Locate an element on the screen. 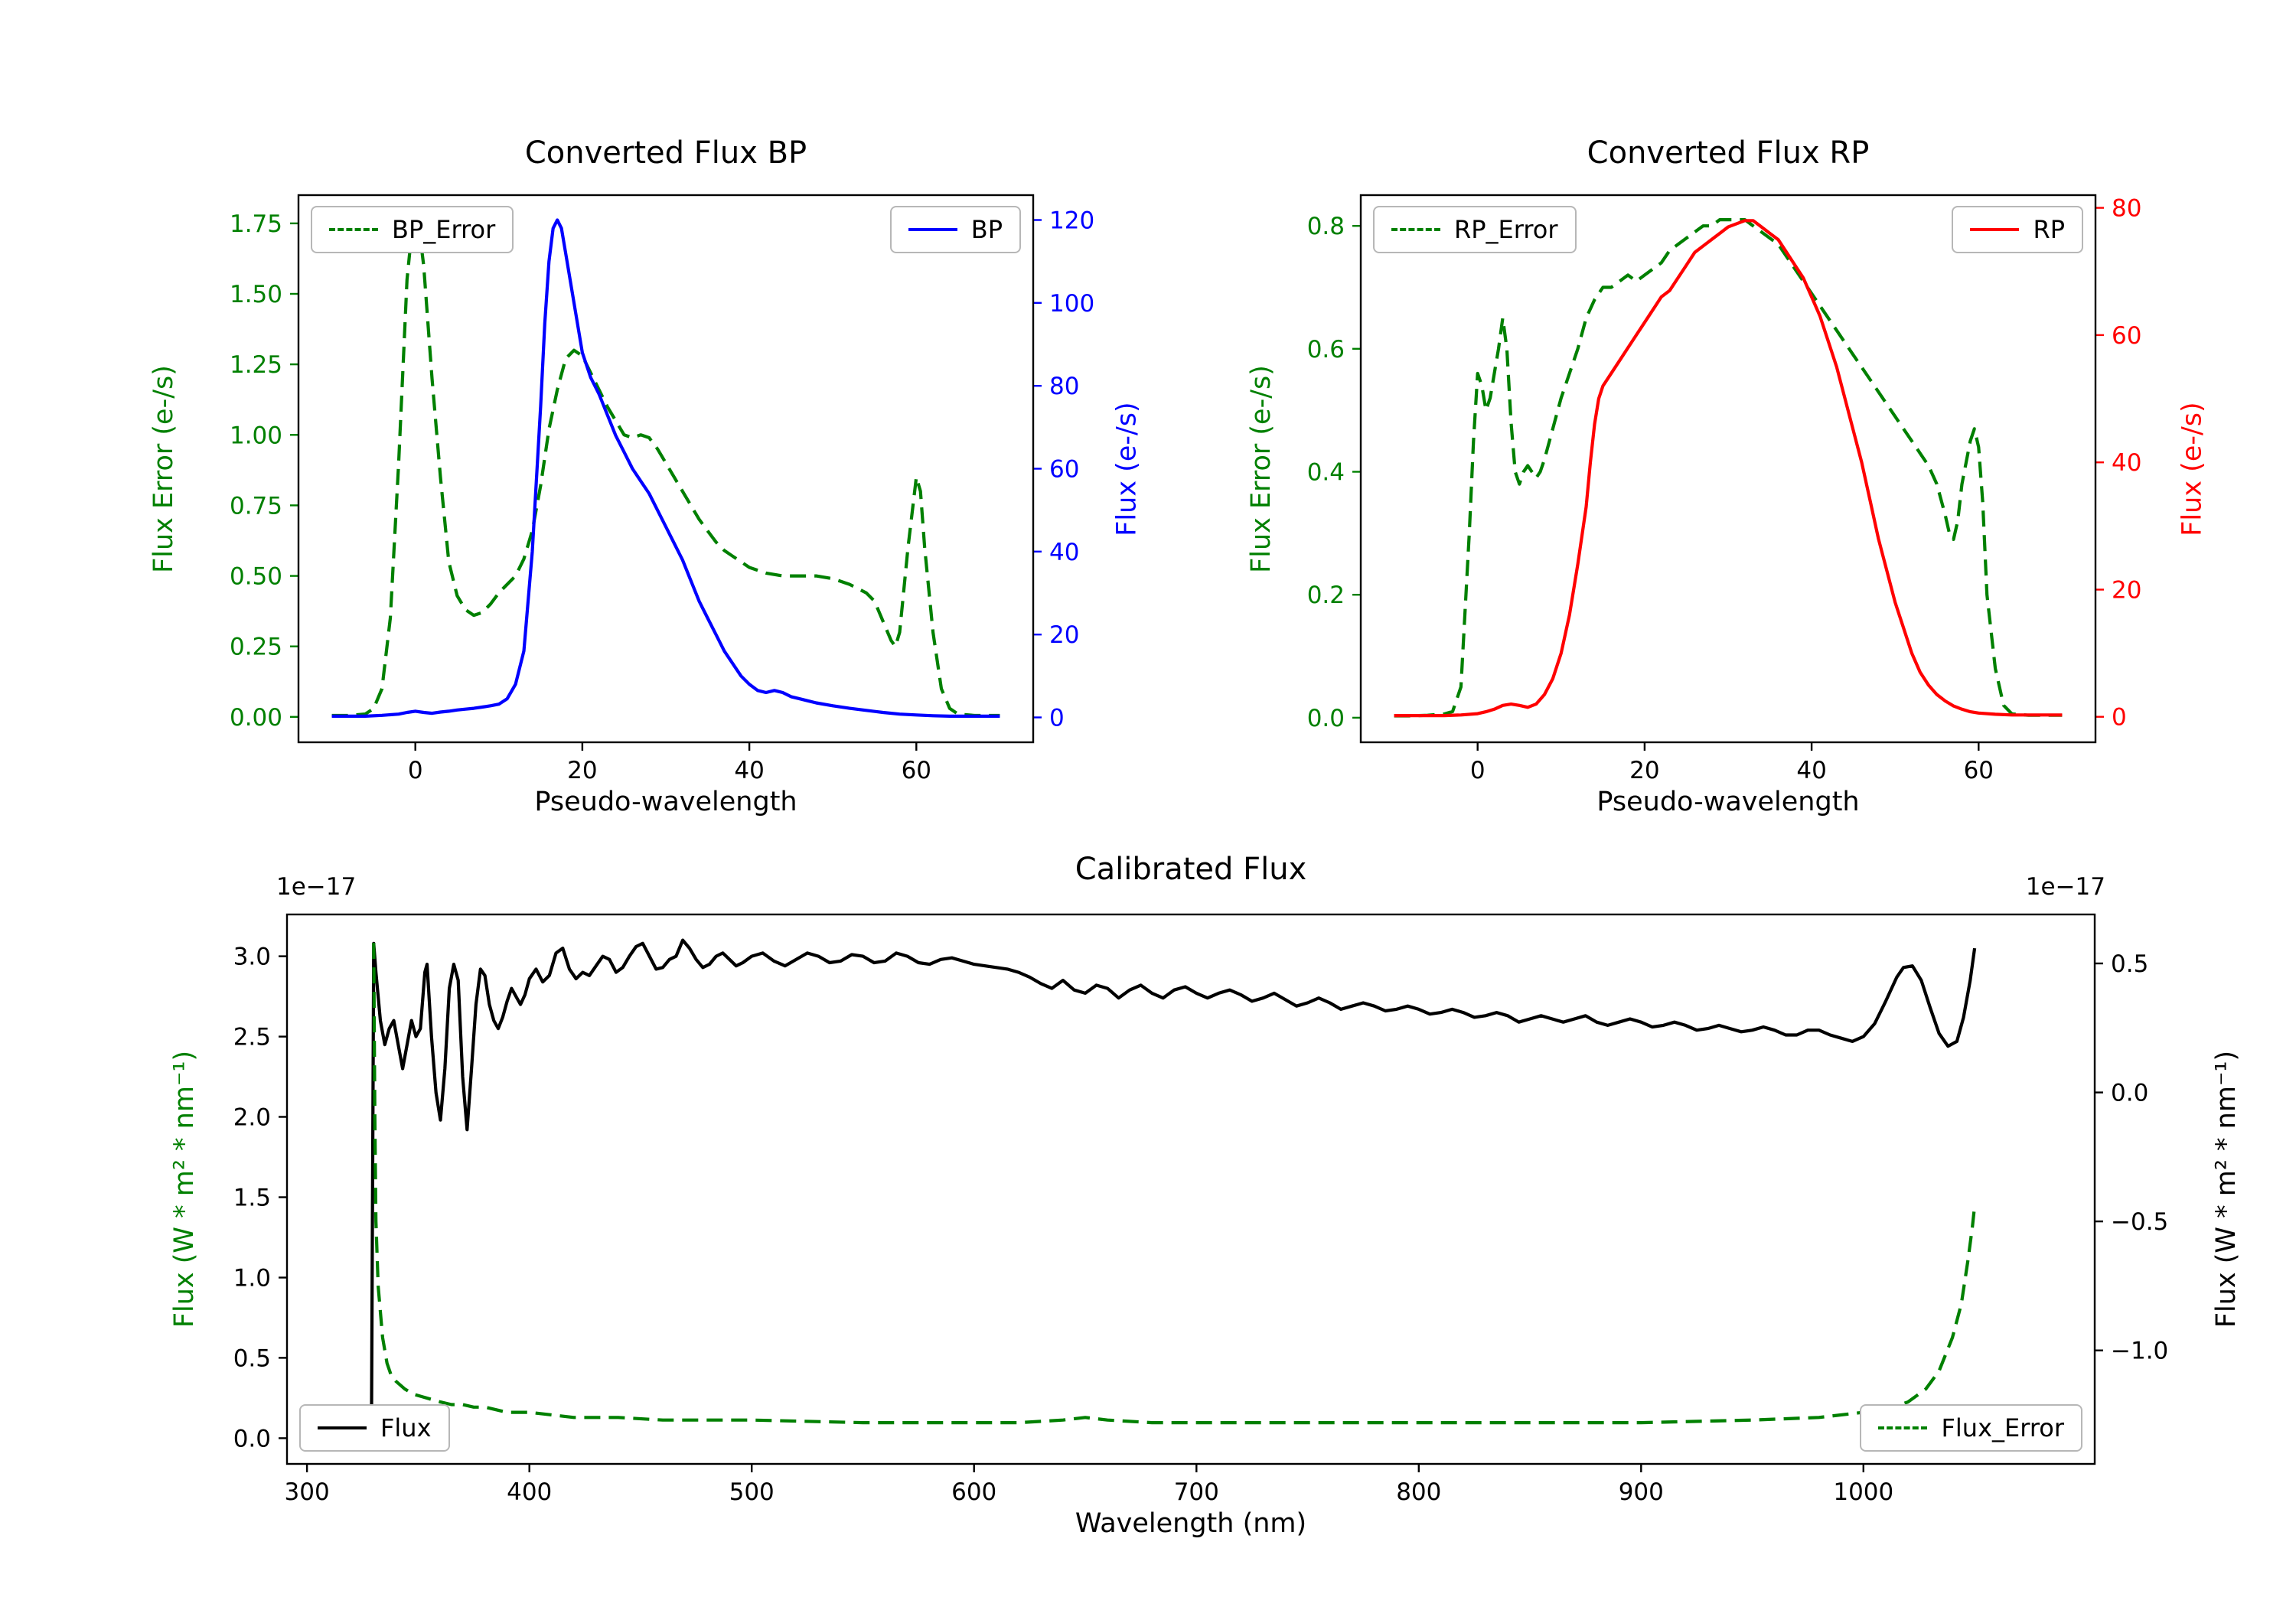 This screenshot has height=1607, width=2296. svg-text: 500 is located at coordinates (752, 1492).